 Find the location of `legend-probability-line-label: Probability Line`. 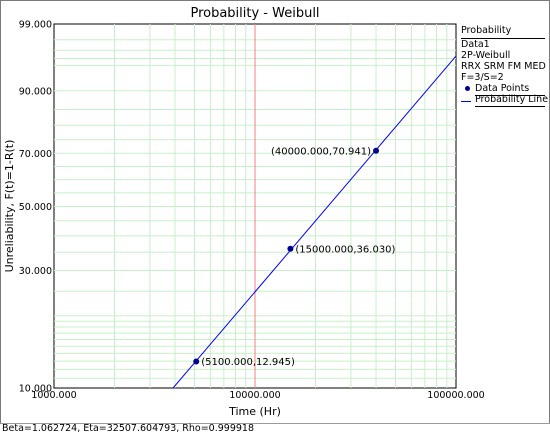

legend-probability-line-label: Probability Line is located at coordinates (512, 99).